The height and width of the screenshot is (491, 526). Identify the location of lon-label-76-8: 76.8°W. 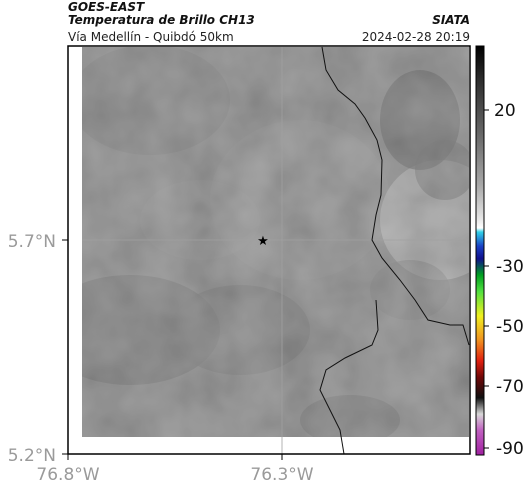
(67, 475).